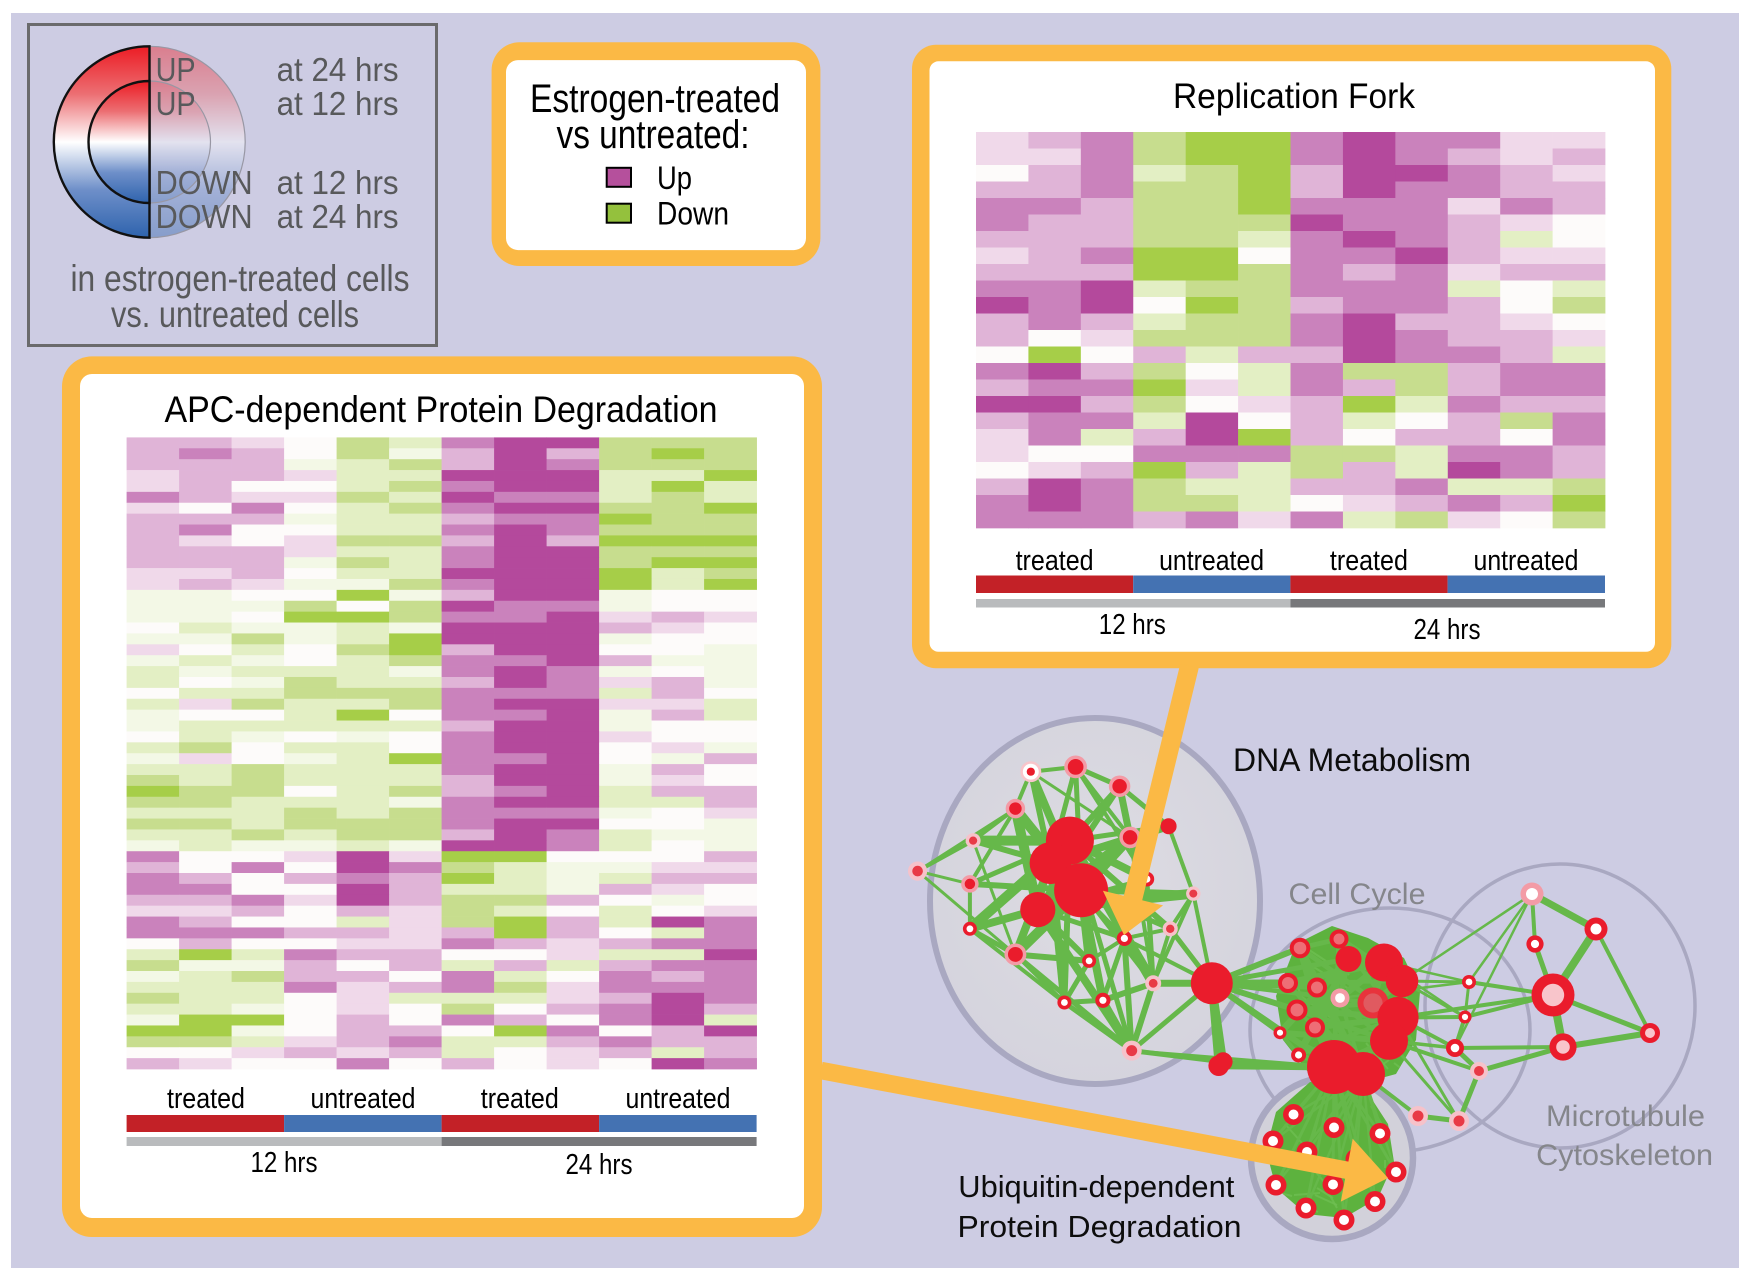  Describe the element at coordinates (1352, 760) in the screenshot. I see `svg-text: DNA Metabolism` at that location.